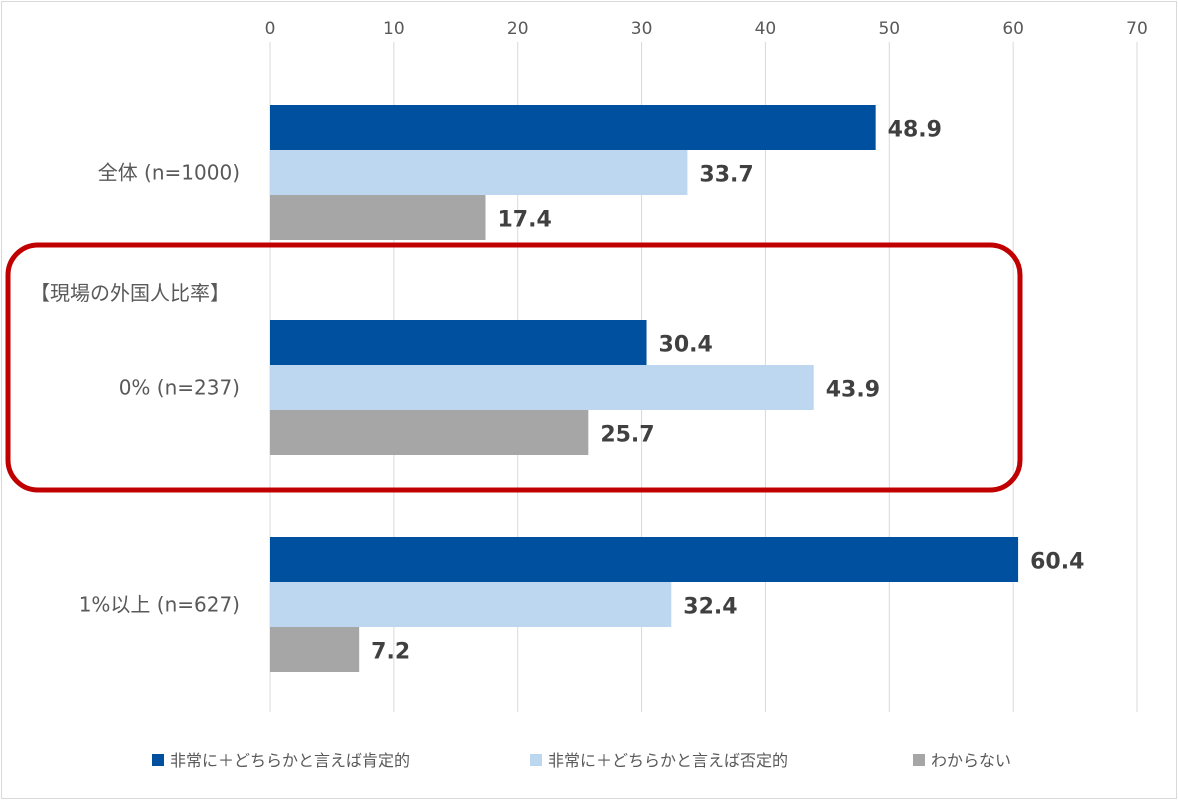  Describe the element at coordinates (1013, 29) in the screenshot. I see `x-tick-label: 60` at that location.